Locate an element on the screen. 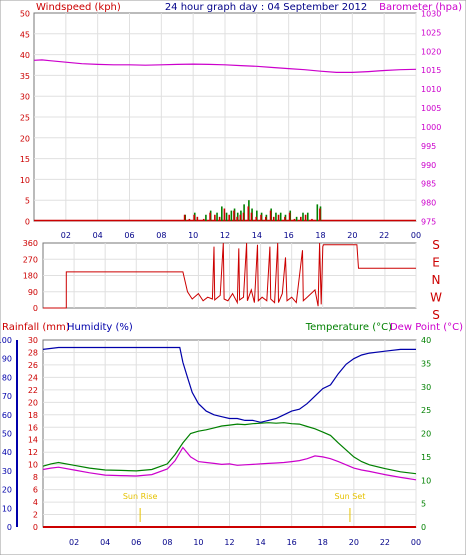  windspeed-tick-label: 30 is located at coordinates (25, 97).